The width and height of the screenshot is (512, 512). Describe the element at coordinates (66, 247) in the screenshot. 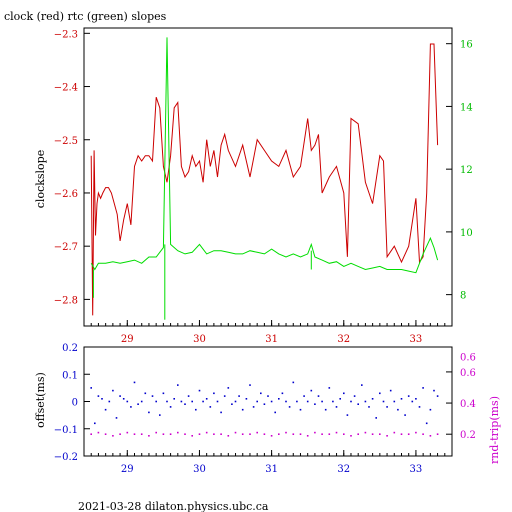

I see `y-tick-label: −2.7` at that location.